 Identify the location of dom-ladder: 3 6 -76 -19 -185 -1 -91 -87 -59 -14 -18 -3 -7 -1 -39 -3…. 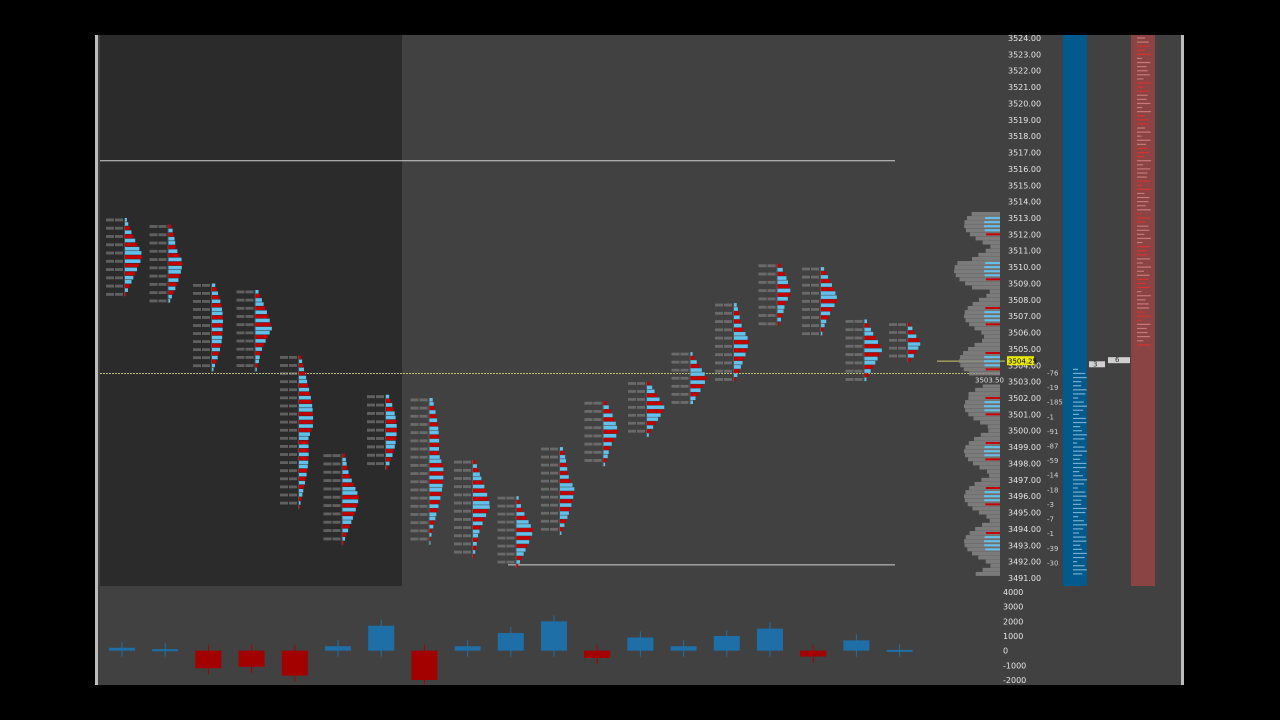
(1101, 310).